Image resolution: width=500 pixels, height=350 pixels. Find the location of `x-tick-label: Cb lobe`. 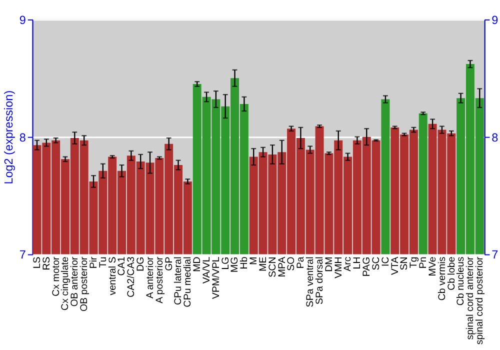

x-tick-label: Cb lobe is located at coordinates (452, 273).